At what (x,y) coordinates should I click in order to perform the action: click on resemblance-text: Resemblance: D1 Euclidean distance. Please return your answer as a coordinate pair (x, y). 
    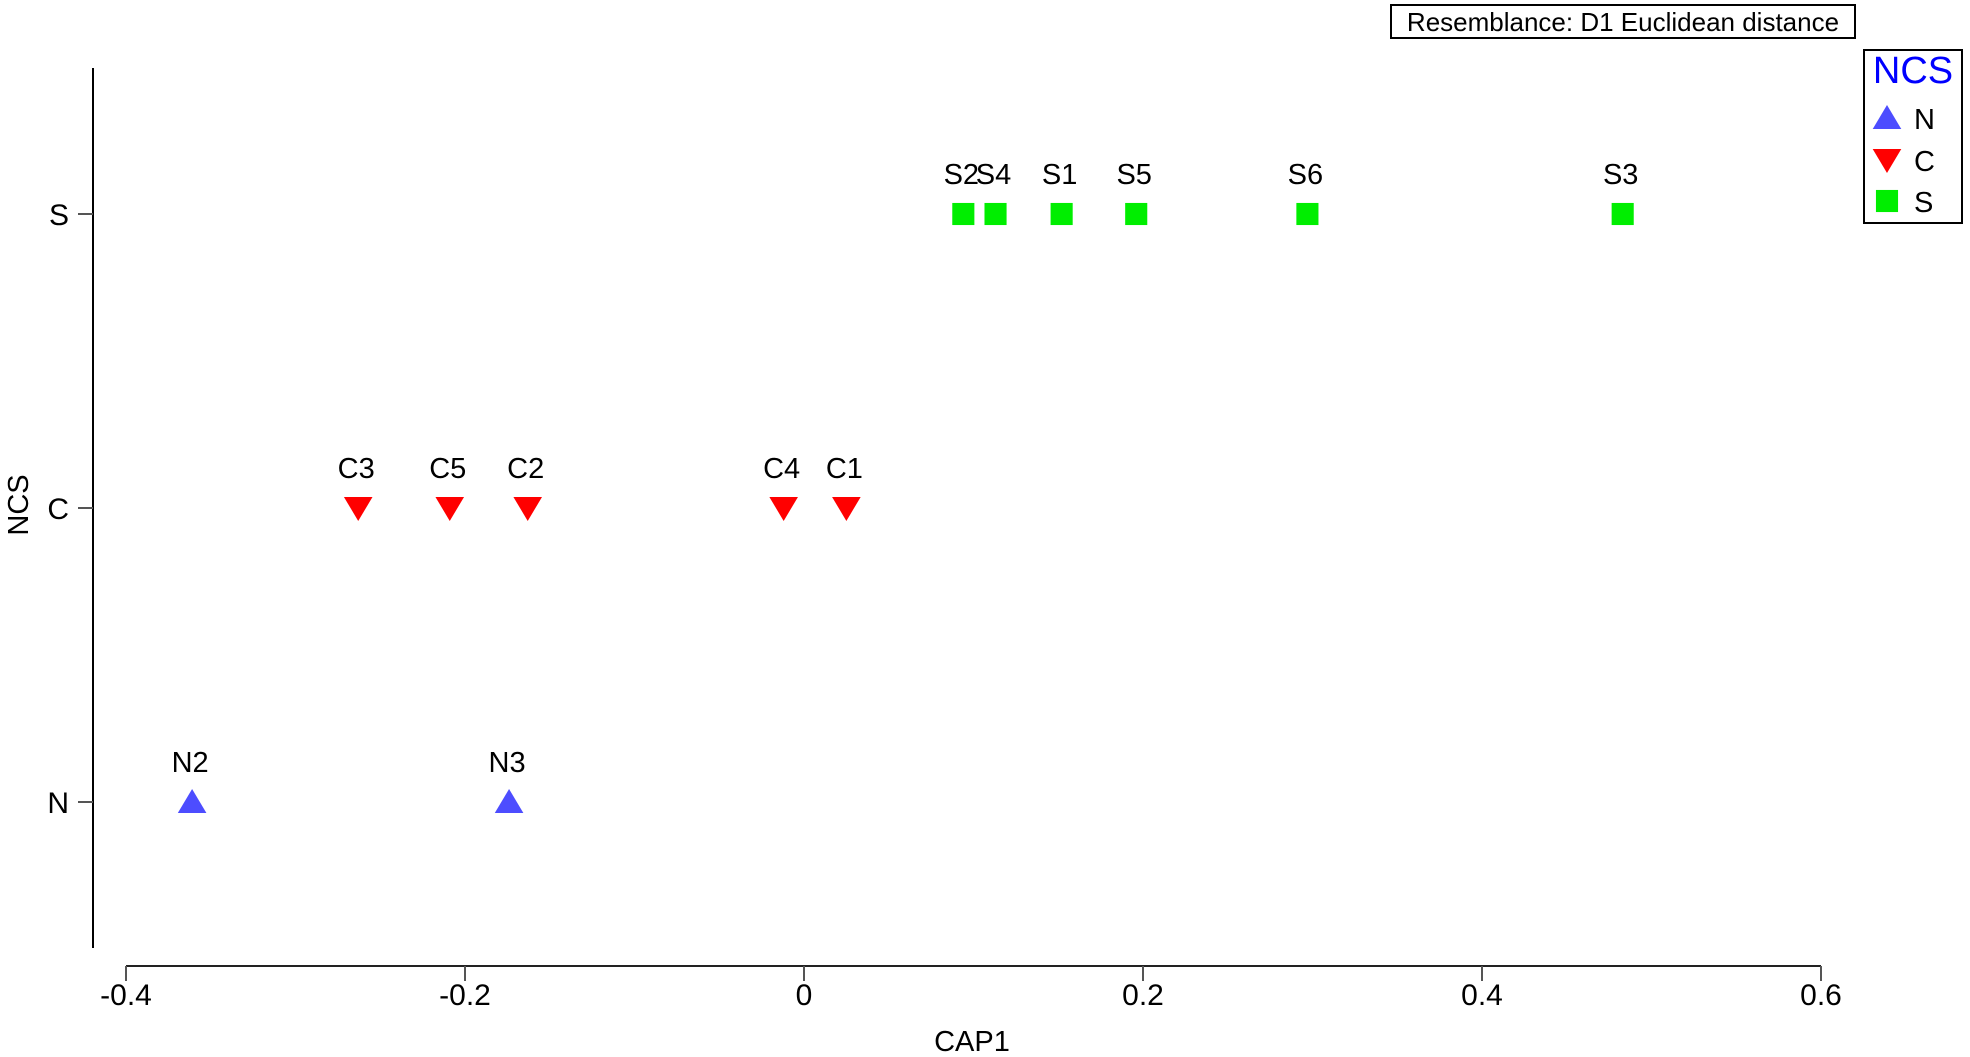
    Looking at the image, I should click on (1623, 22).